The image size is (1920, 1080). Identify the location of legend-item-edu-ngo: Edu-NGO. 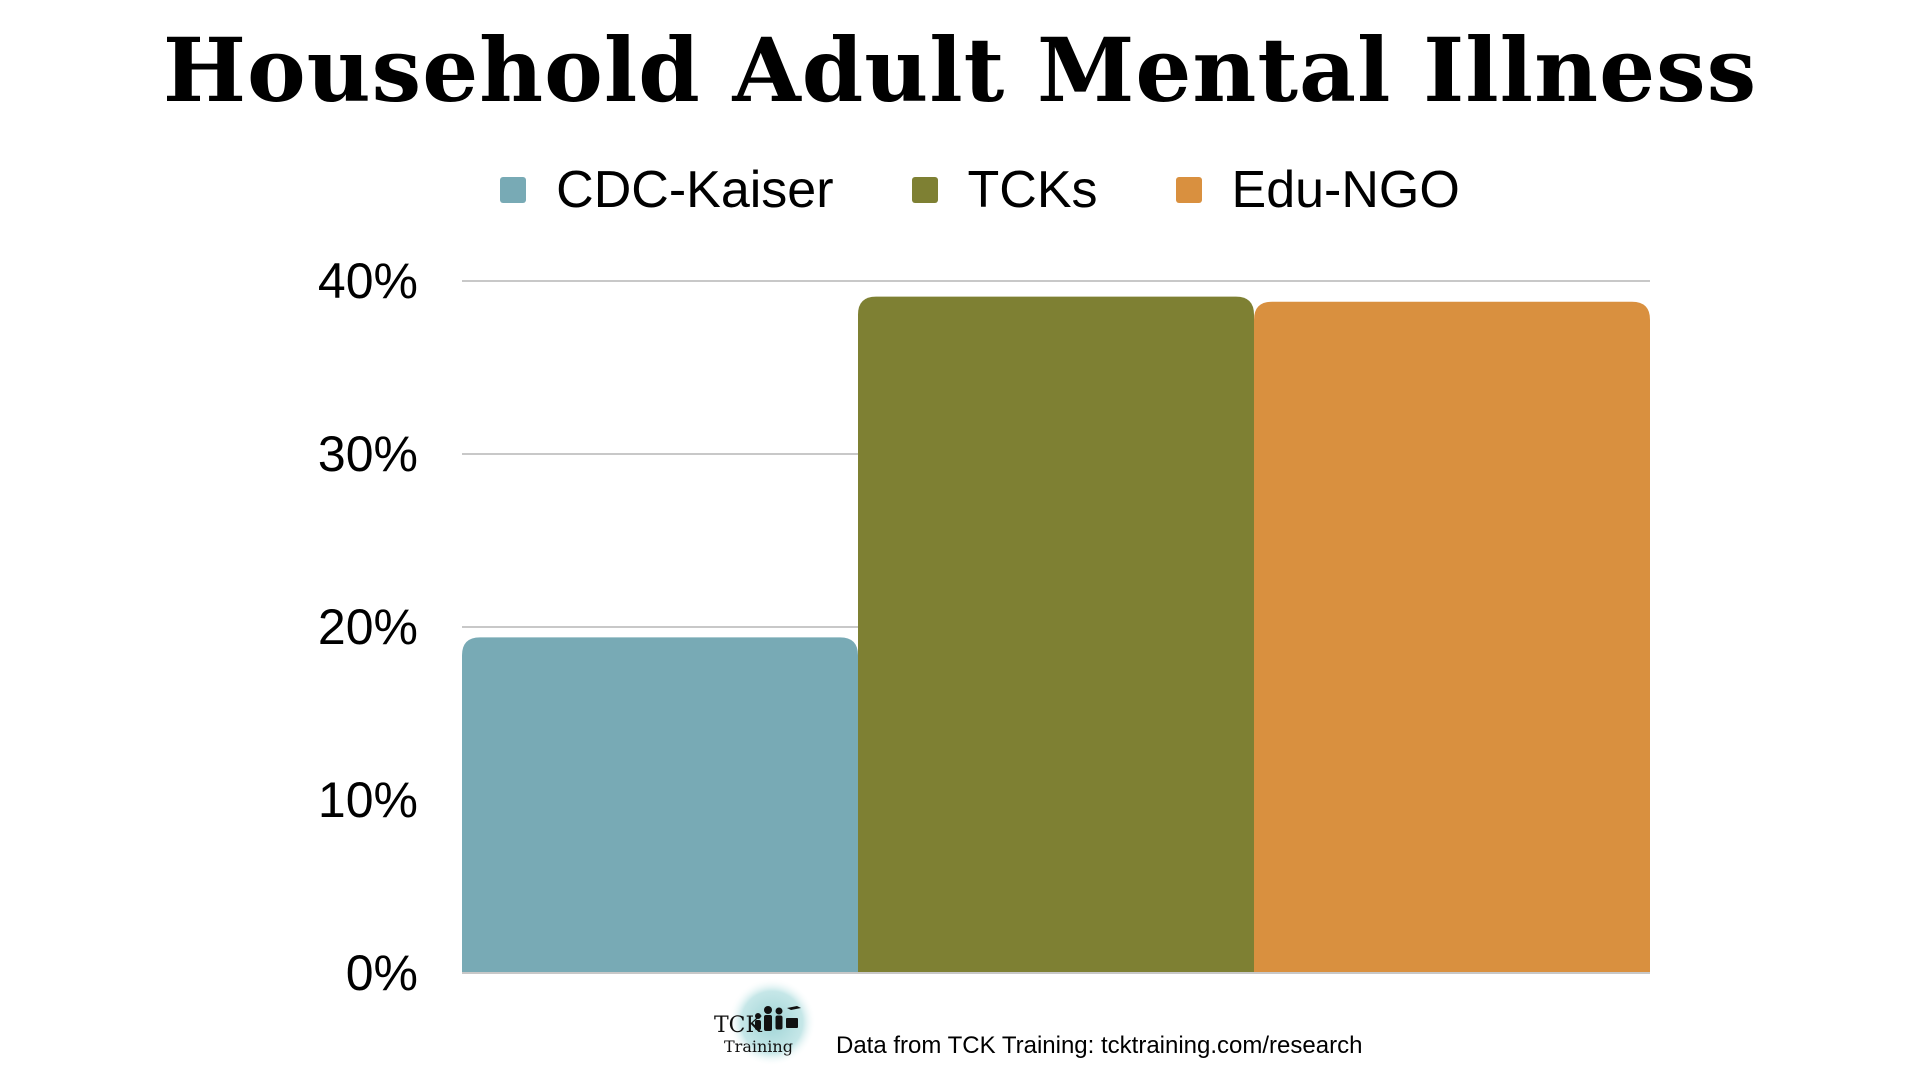
(1317, 190).